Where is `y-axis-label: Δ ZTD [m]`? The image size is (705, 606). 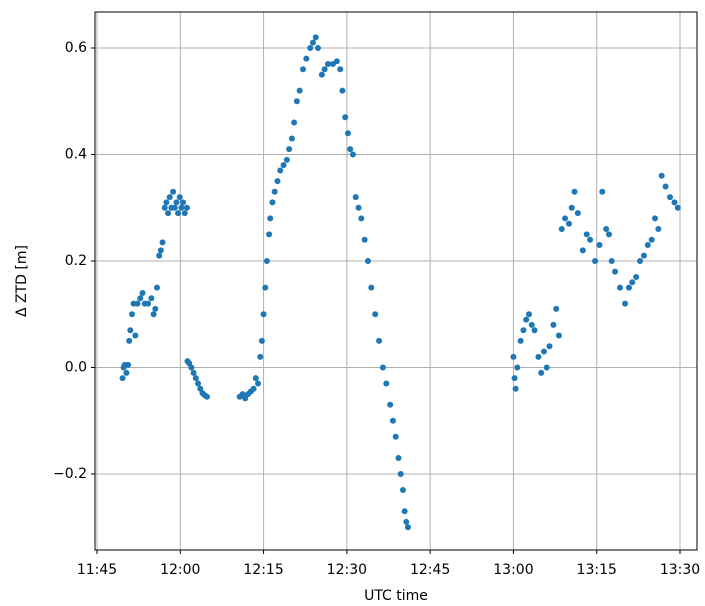 y-axis-label: Δ ZTD [m] is located at coordinates (22, 281).